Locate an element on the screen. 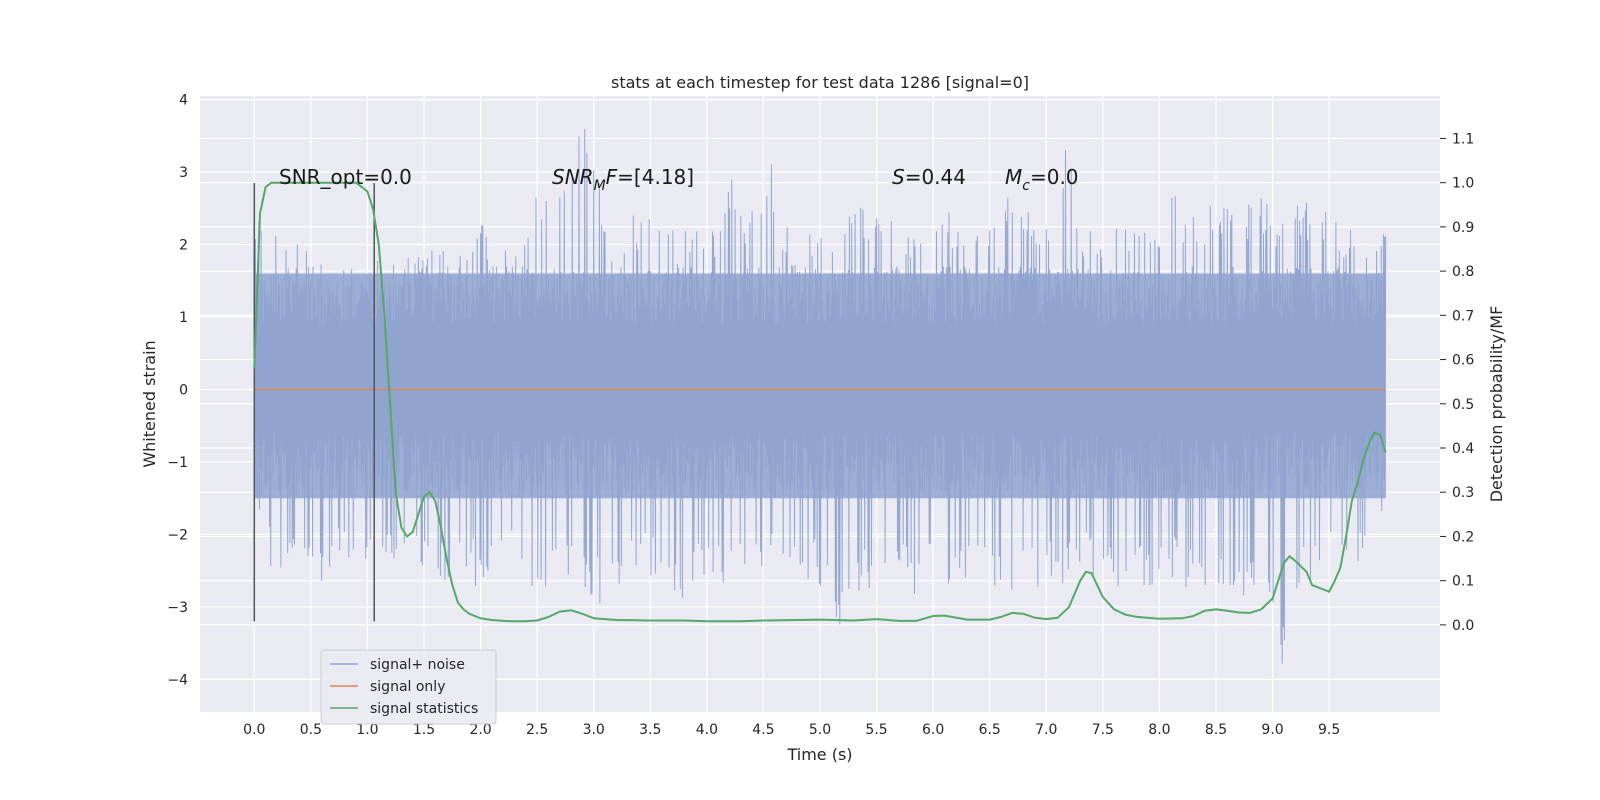 The image size is (1600, 800). y-tick-label: −1 is located at coordinates (177, 463).